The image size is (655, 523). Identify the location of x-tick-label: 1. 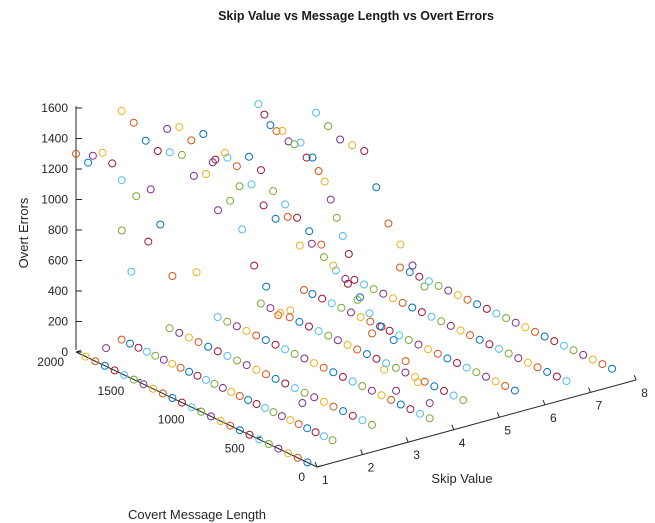
(325, 480).